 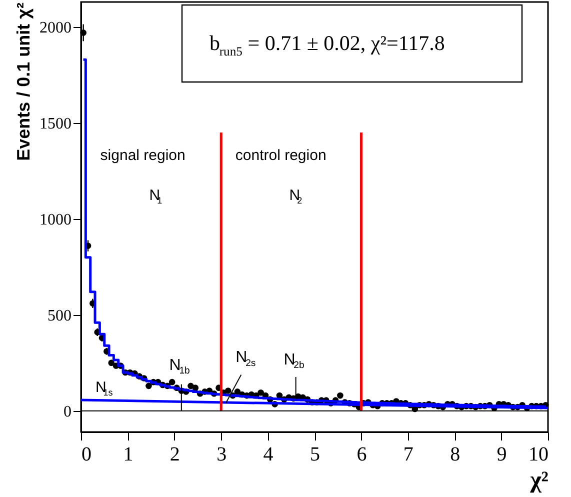 What do you see at coordinates (143, 155) in the screenshot?
I see `annotation: signal region` at bounding box center [143, 155].